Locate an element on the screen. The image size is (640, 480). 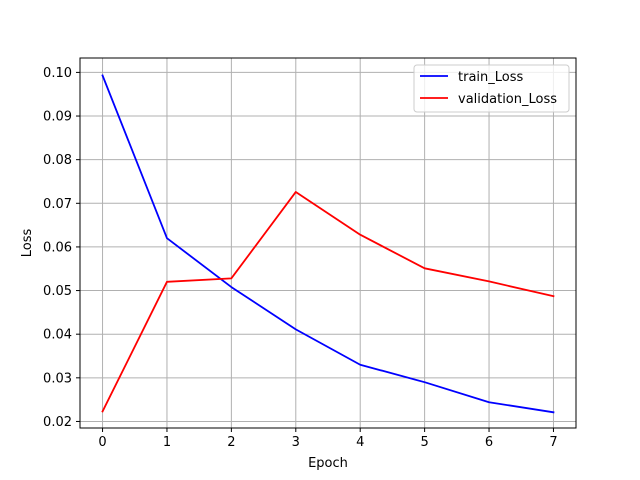
y-axis: 0.02 0.03 0.04 0.05 0.06 0.07 0.08 0.09 0.10 is located at coordinates (61, 248).